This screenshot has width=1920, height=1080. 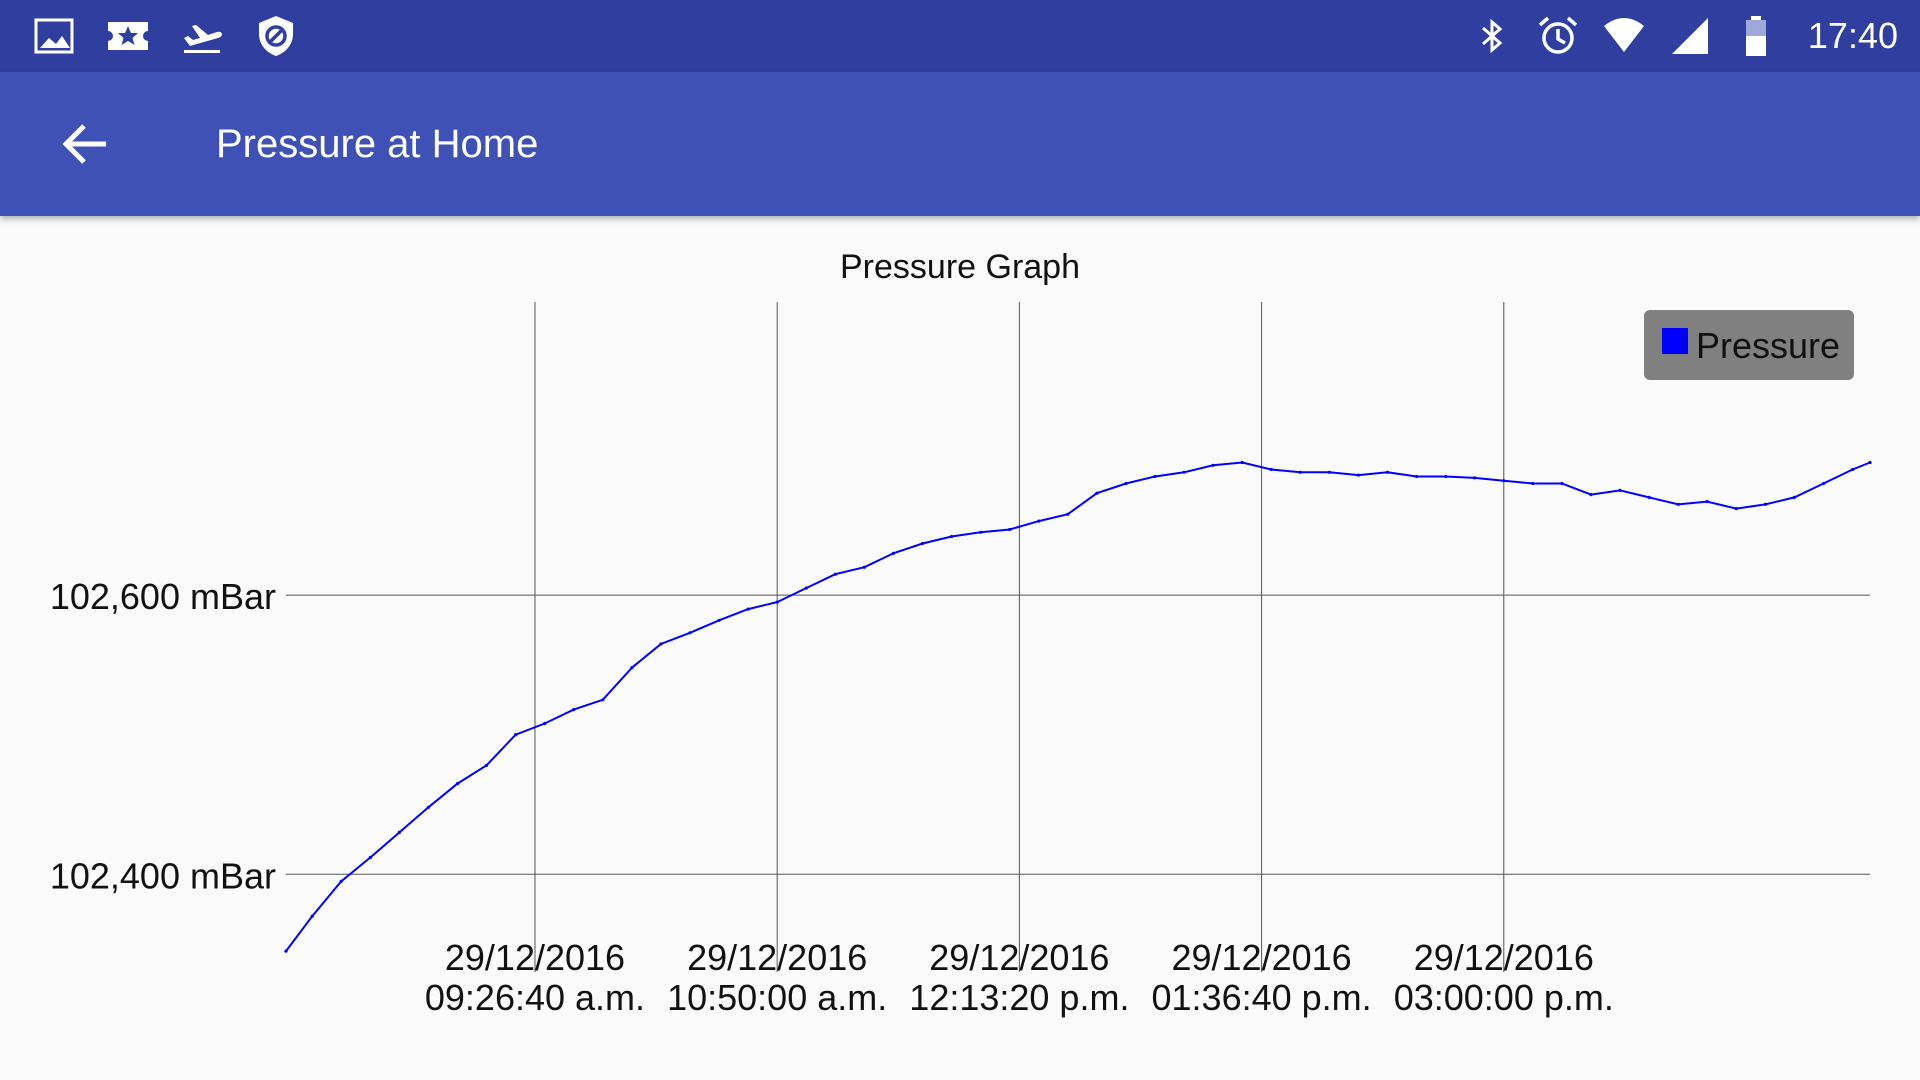 I want to click on airplane-takeoff-icon, so click(x=202, y=36).